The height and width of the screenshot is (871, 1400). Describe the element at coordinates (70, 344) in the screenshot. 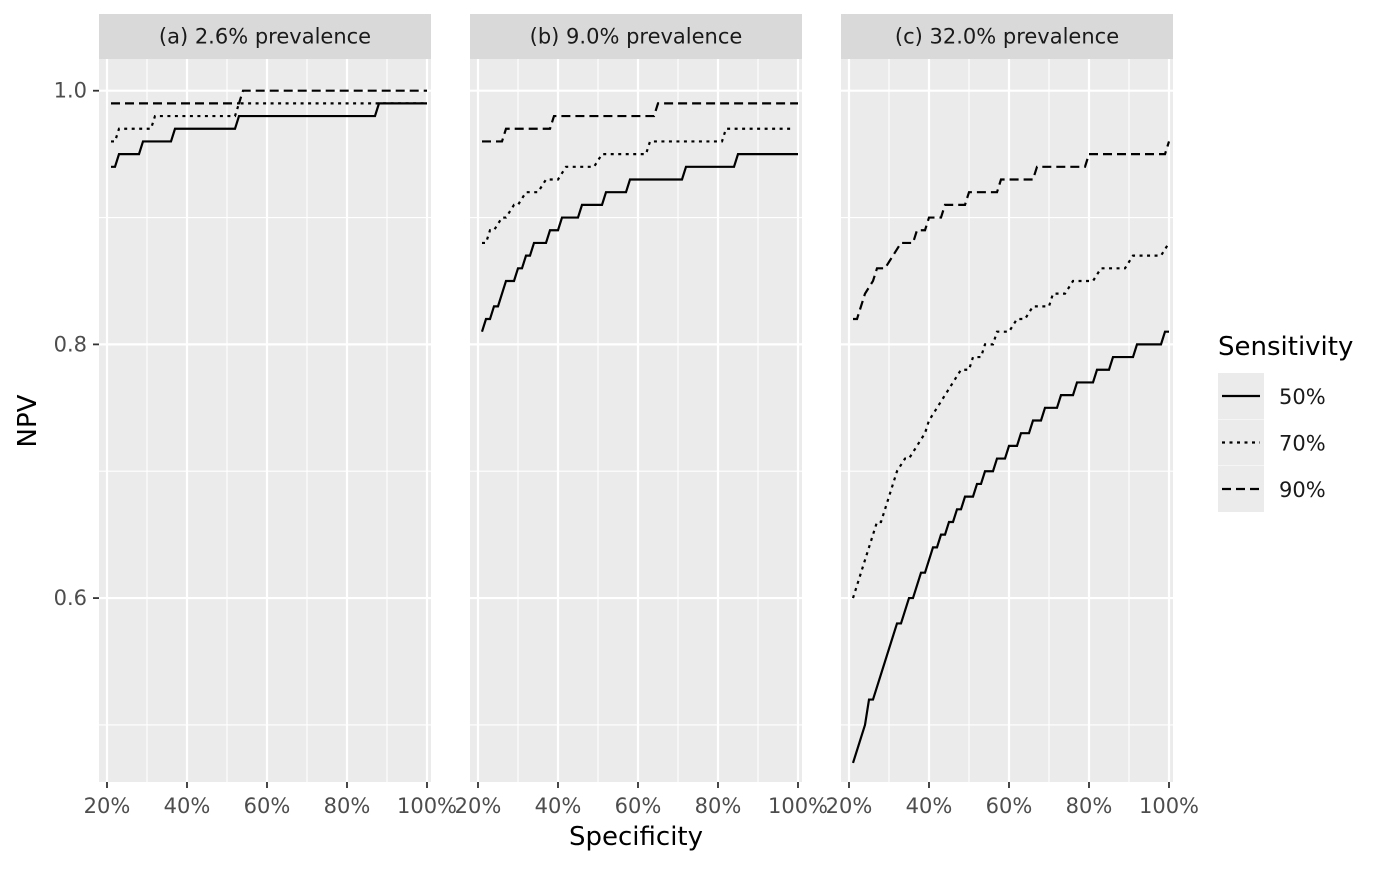

I see `y-tick-label: 0.8` at that location.